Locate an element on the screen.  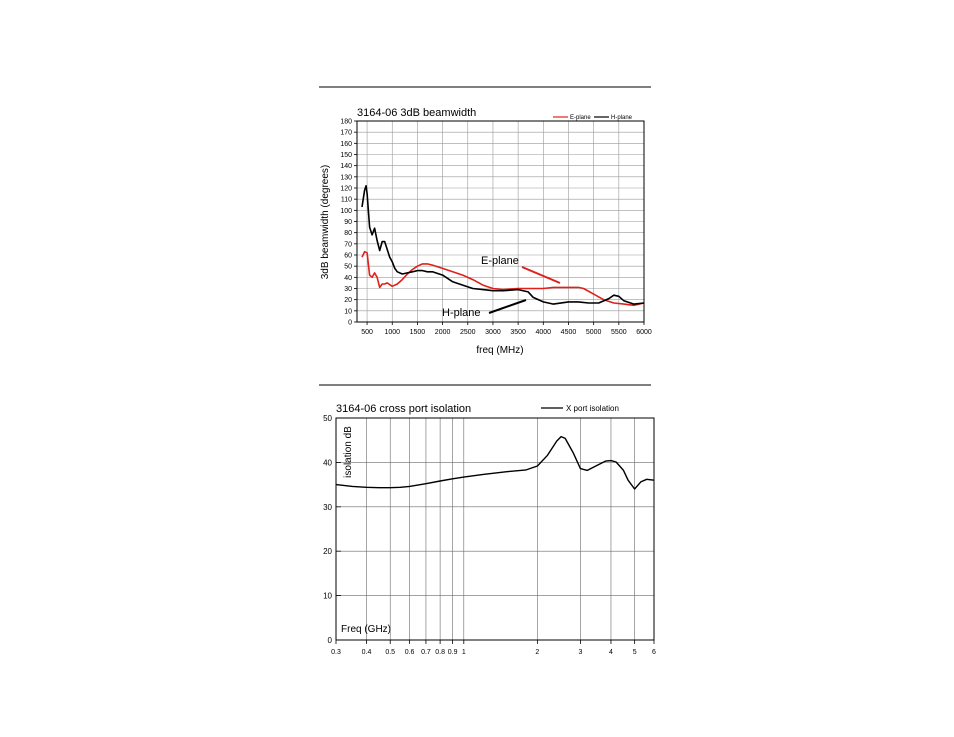
isolation-series is located at coordinates (495, 462).